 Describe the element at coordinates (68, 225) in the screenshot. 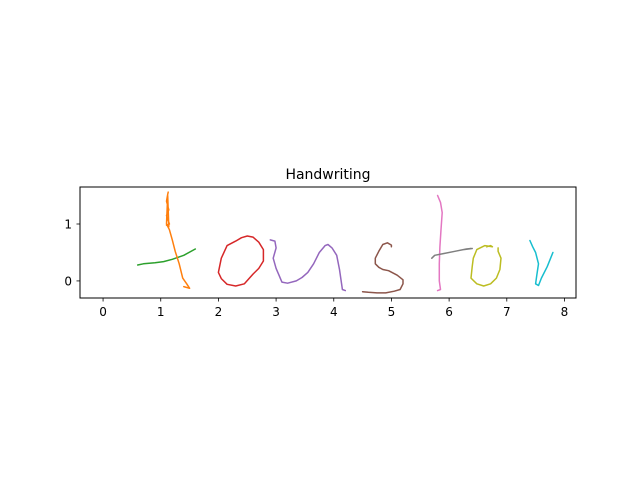

I see `y-tick-label: 1` at that location.